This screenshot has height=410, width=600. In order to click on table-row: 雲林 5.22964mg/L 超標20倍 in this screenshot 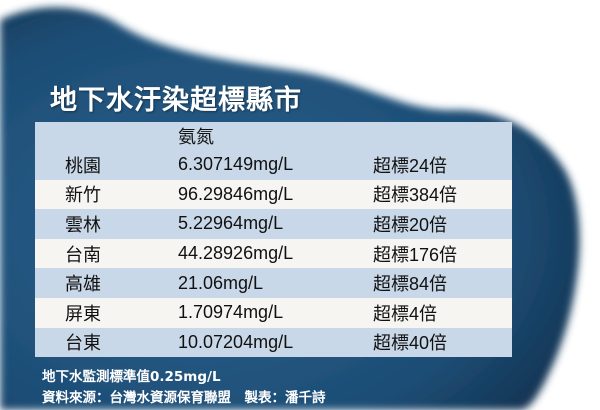, I will do `click(273, 224)`.